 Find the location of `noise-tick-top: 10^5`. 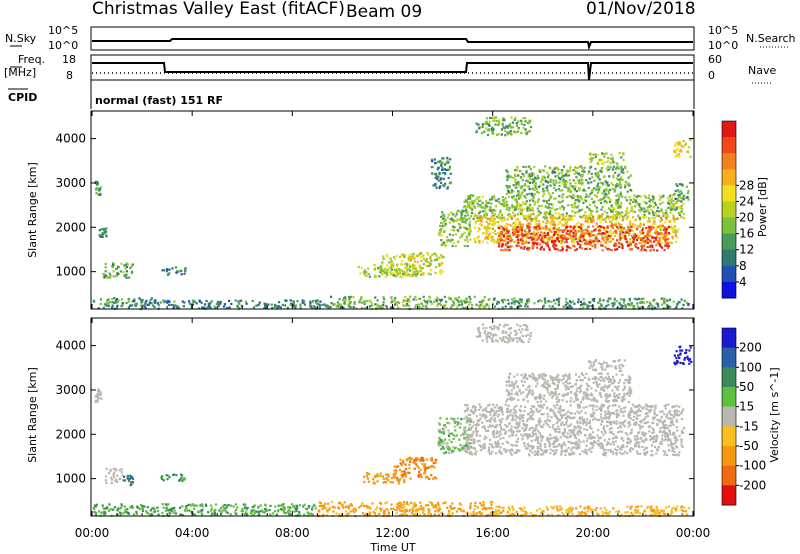

noise-tick-top: 10^5 is located at coordinates (63, 30).